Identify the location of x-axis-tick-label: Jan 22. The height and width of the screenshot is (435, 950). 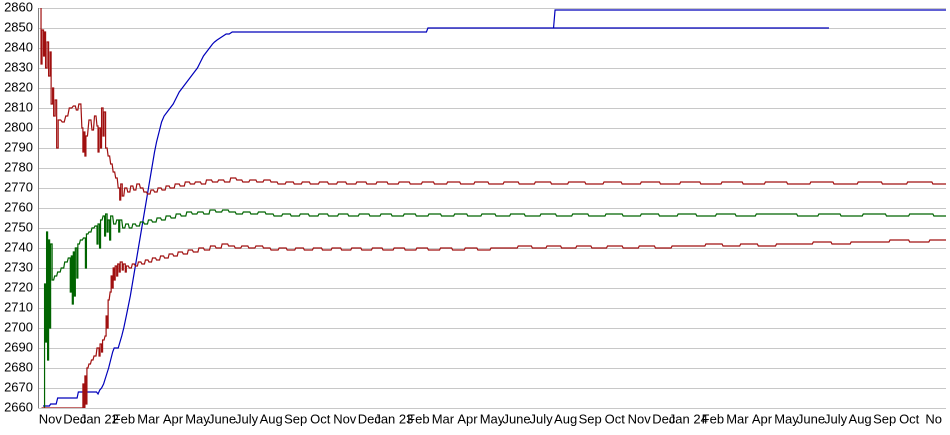
(99, 419).